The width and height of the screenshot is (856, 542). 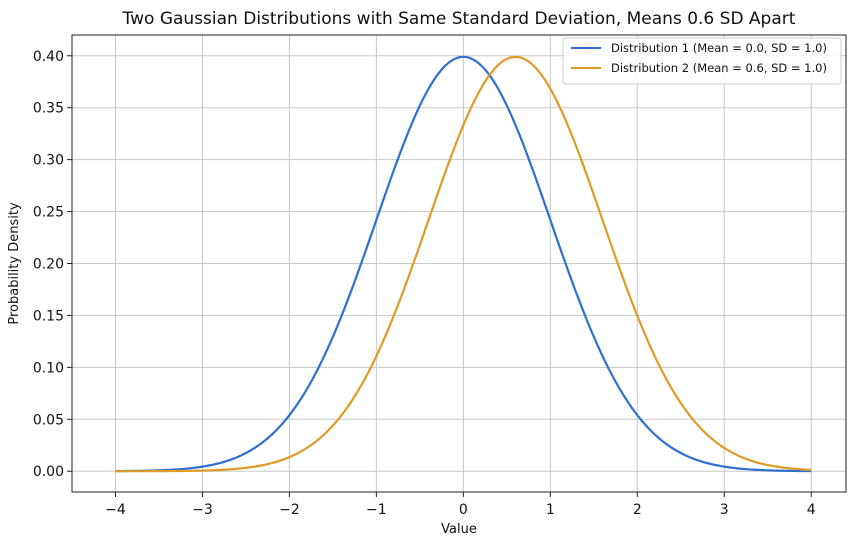 I want to click on x-tick-label-4: 0, so click(x=463, y=510).